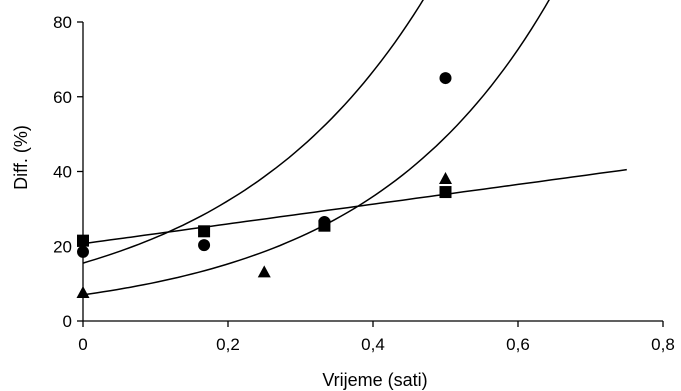 The height and width of the screenshot is (391, 681). What do you see at coordinates (228, 344) in the screenshot?
I see `x-tick-label: 0,2` at bounding box center [228, 344].